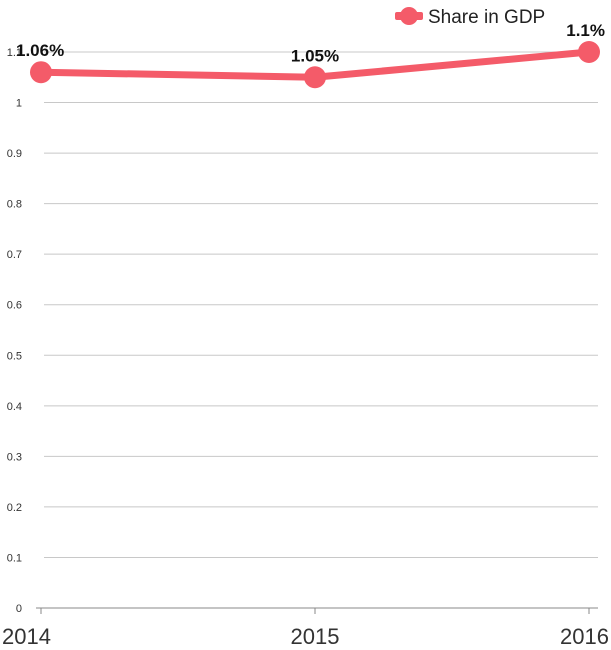 This screenshot has width=611, height=650. What do you see at coordinates (486, 17) in the screenshot?
I see `legend-label-share-in-gdp: Share in GDP` at bounding box center [486, 17].